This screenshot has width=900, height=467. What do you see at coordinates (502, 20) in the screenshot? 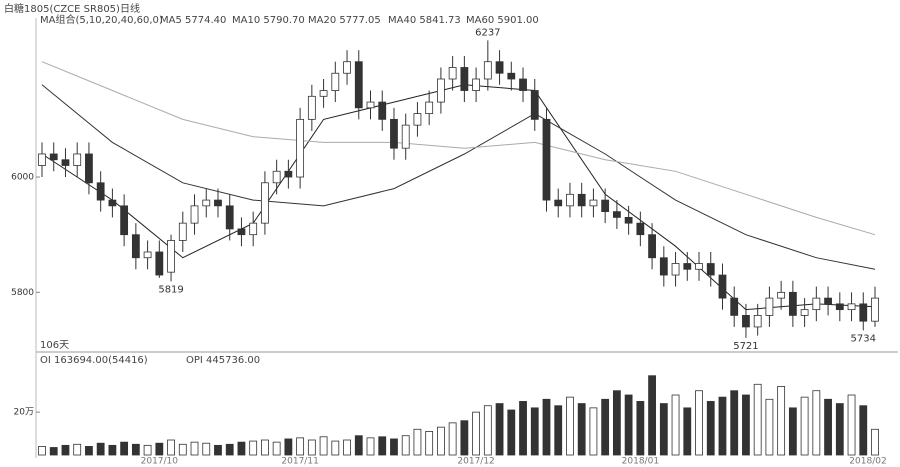
I see `legend-entry: MA60 5901.00` at bounding box center [502, 20].